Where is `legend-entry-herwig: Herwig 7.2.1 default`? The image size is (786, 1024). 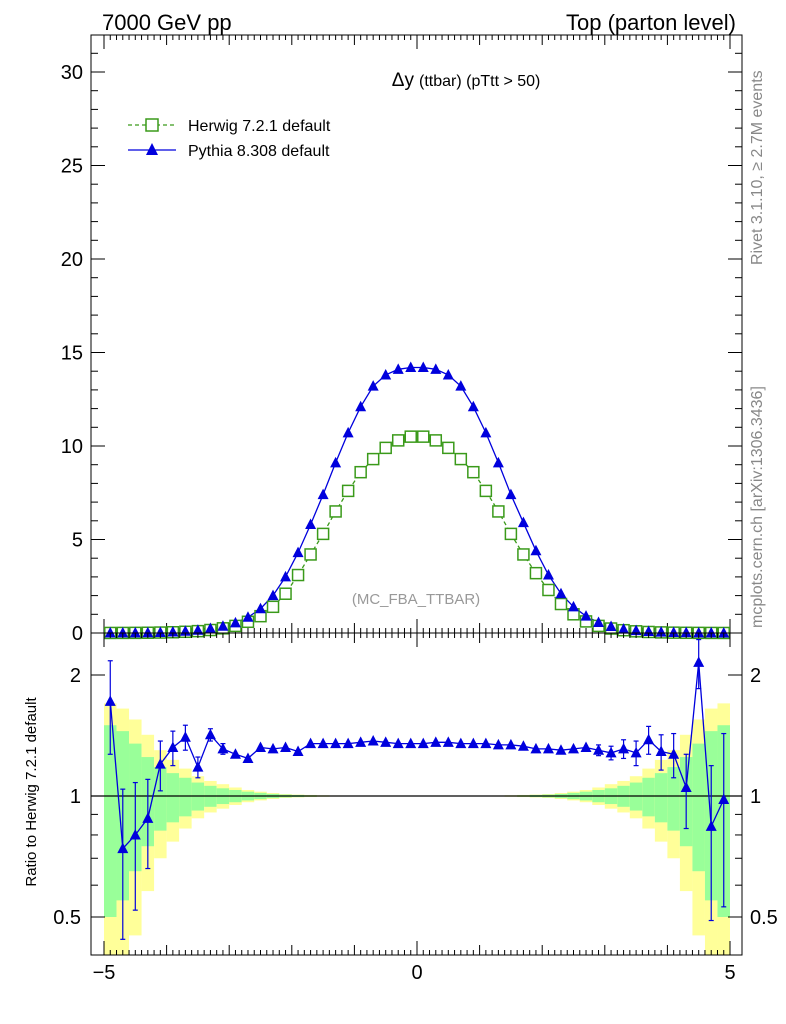
legend-entry-herwig: Herwig 7.2.1 default is located at coordinates (229, 126).